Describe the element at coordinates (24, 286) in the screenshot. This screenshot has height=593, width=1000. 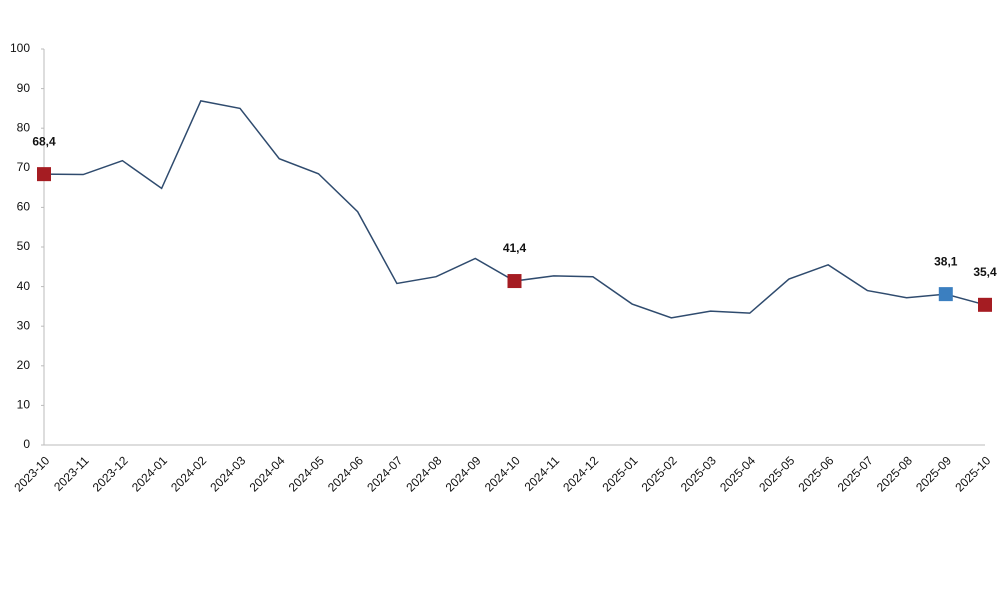
I see `y-tick-label: 40` at that location.